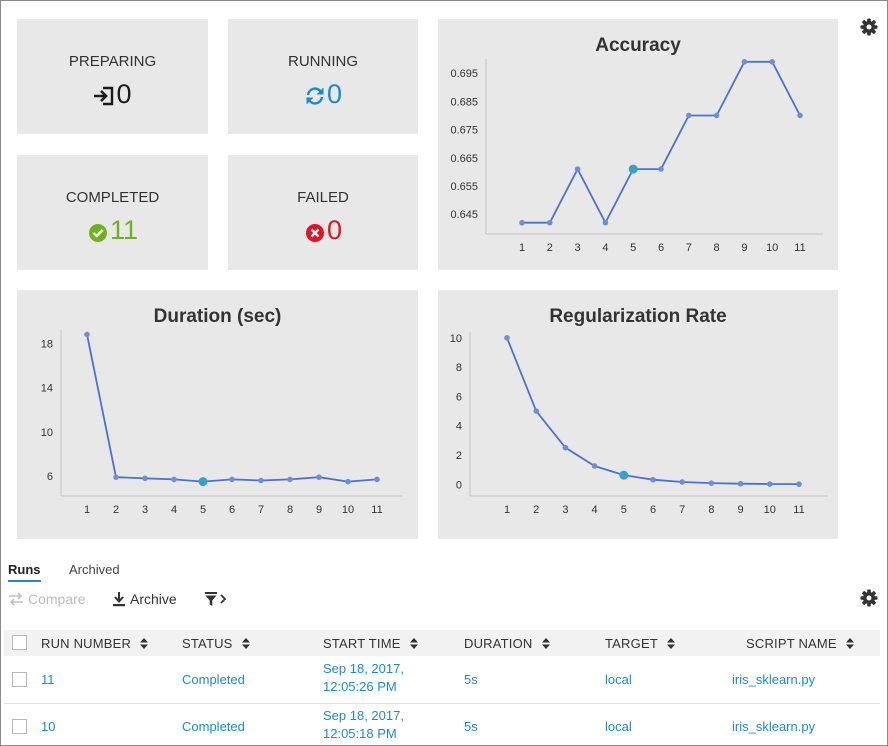 The width and height of the screenshot is (888, 746). I want to click on y-tick-label: 0.645, so click(464, 215).